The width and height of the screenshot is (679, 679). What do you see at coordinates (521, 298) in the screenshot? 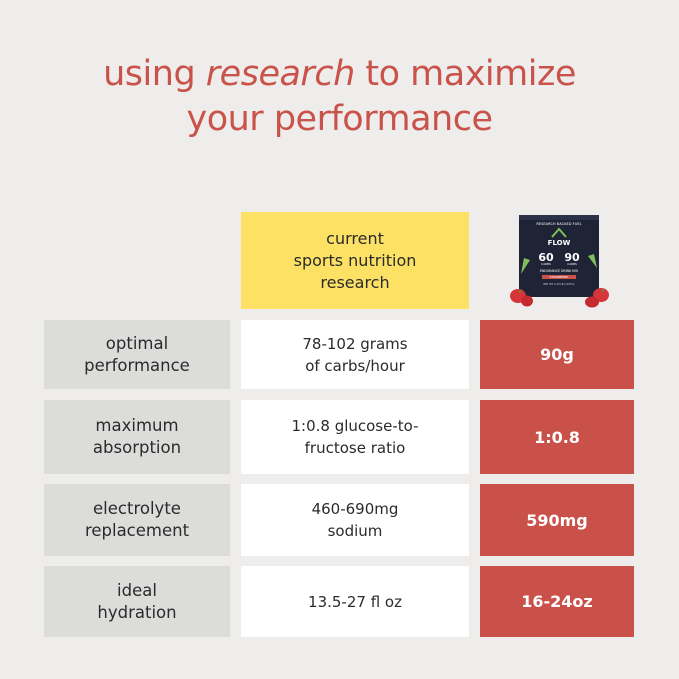
I see `strawberry-left-icon` at bounding box center [521, 298].